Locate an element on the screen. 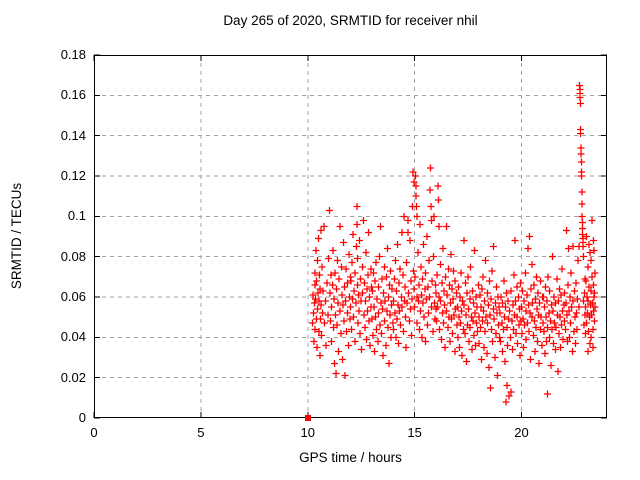 The height and width of the screenshot is (480, 640). x-tick-label: 15 is located at coordinates (414, 432).